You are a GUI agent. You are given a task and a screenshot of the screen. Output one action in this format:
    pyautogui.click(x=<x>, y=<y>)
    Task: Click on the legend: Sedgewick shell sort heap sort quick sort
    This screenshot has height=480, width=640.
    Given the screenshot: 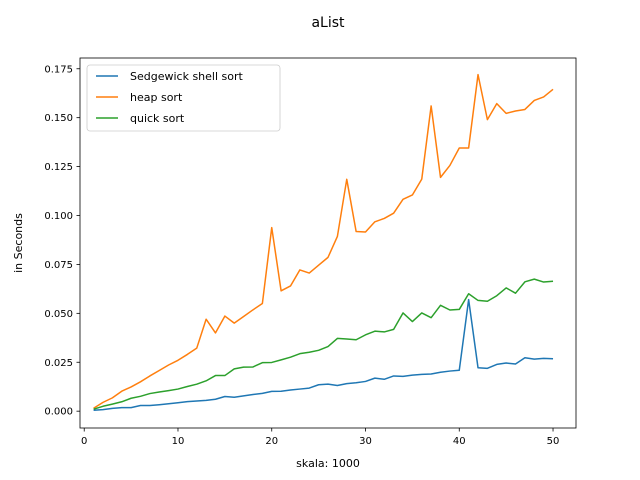 What is the action you would take?
    pyautogui.click(x=183, y=98)
    